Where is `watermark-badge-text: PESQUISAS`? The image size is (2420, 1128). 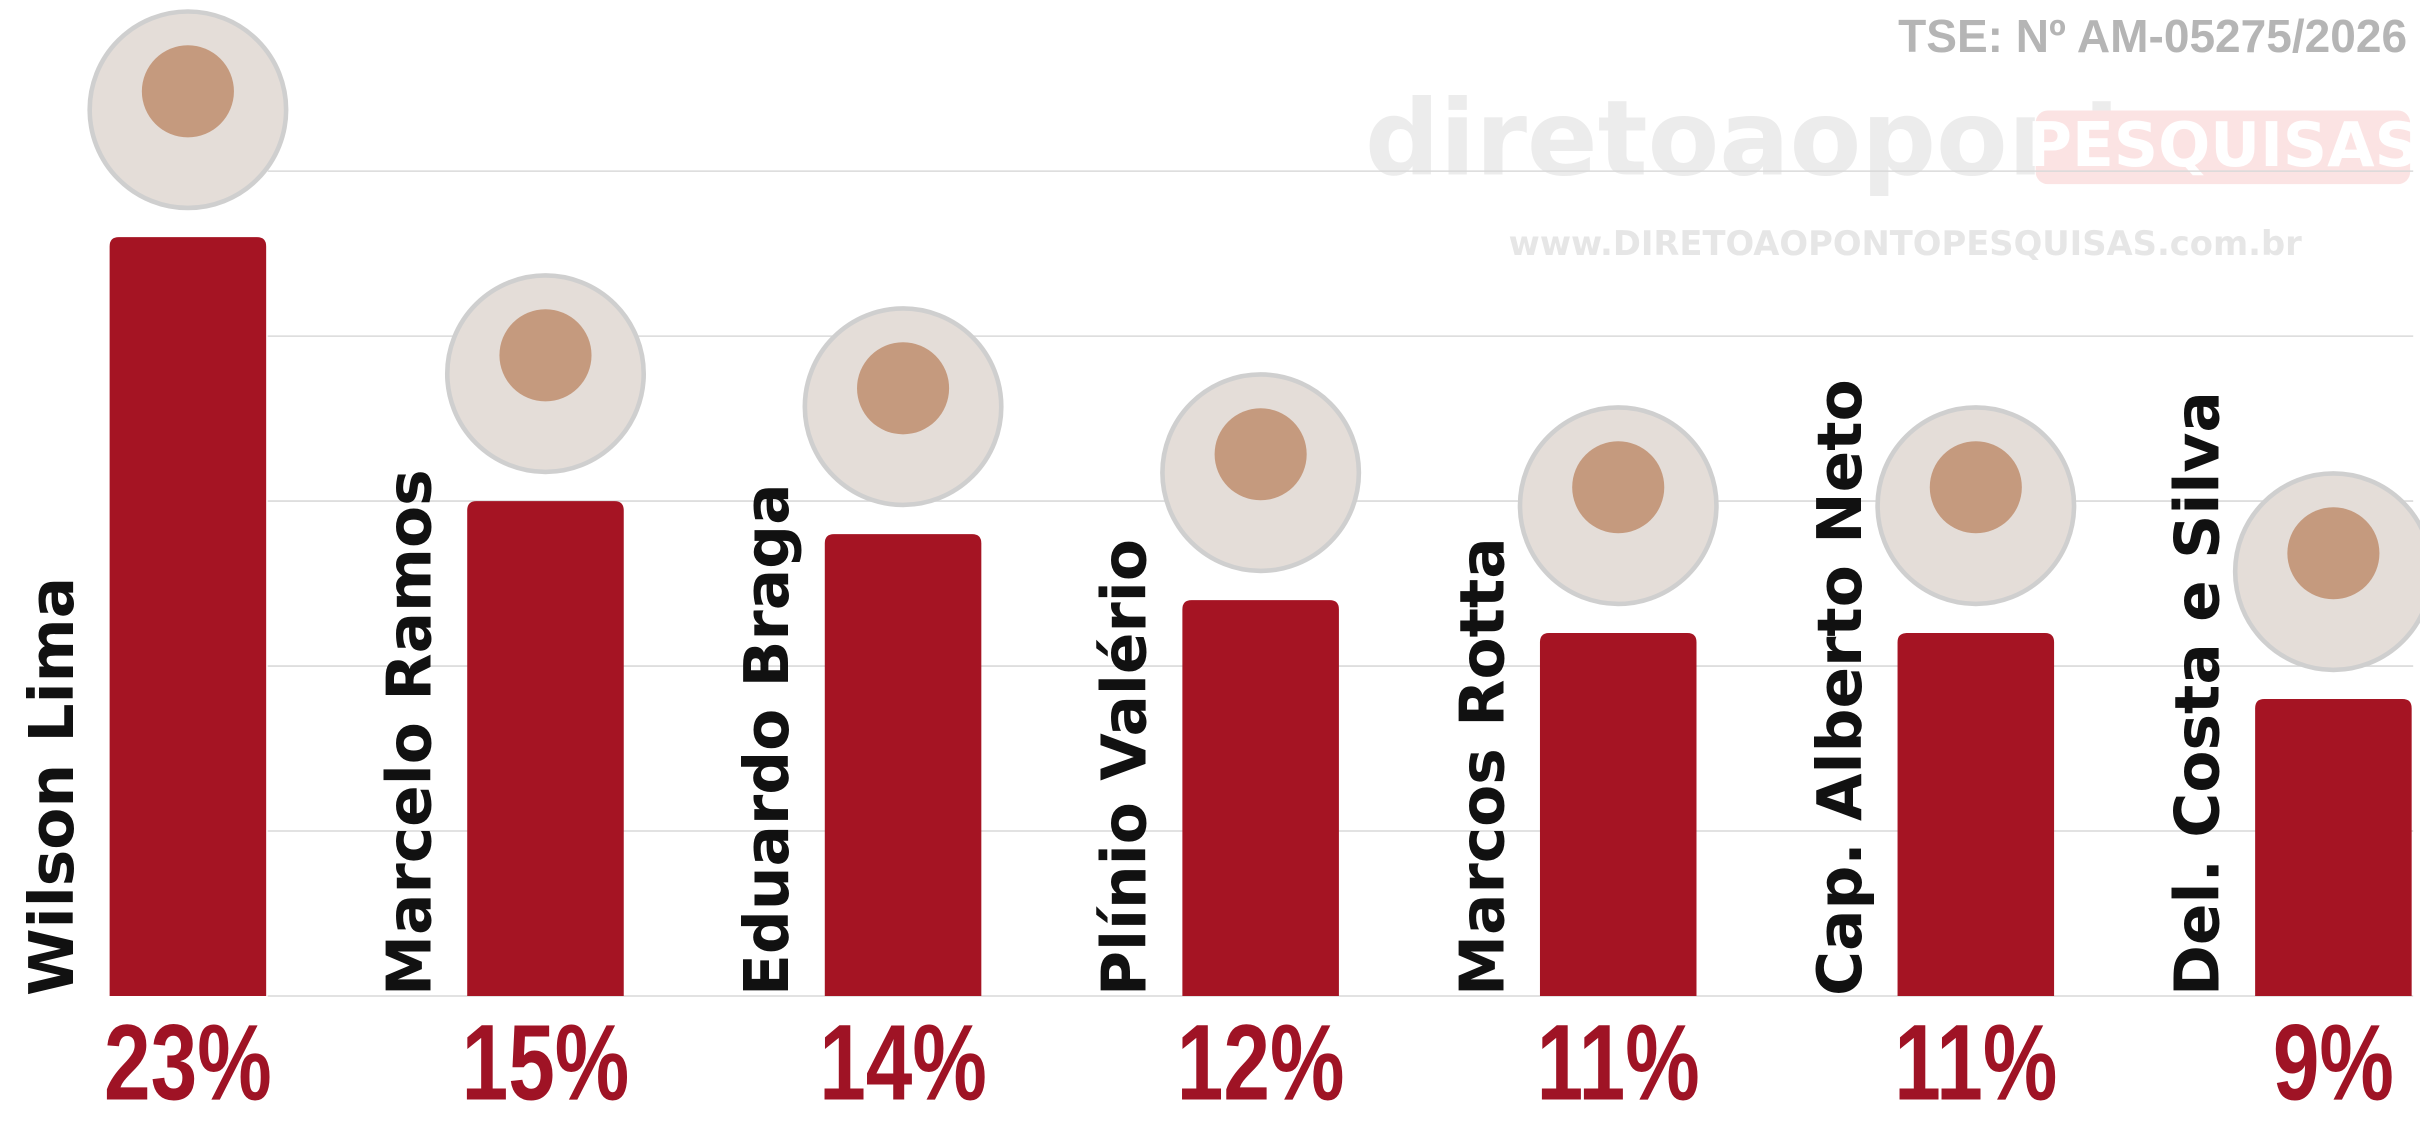 watermark-badge-text: PESQUISAS is located at coordinates (2223, 145).